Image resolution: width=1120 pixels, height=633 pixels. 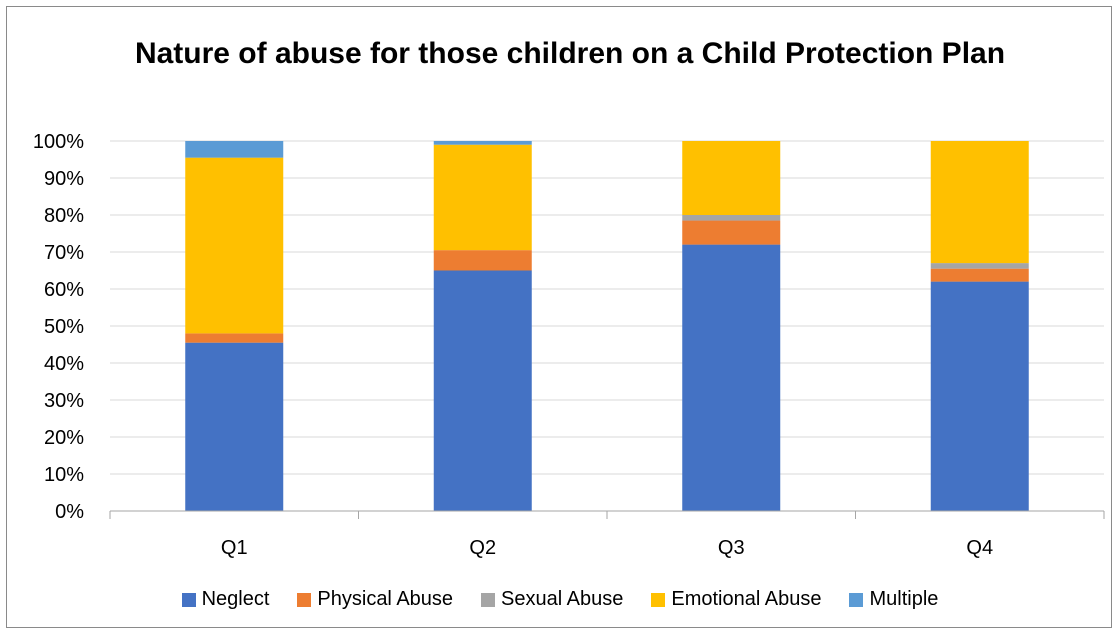 What do you see at coordinates (64, 216) in the screenshot?
I see `y-tick-label: 80%` at bounding box center [64, 216].